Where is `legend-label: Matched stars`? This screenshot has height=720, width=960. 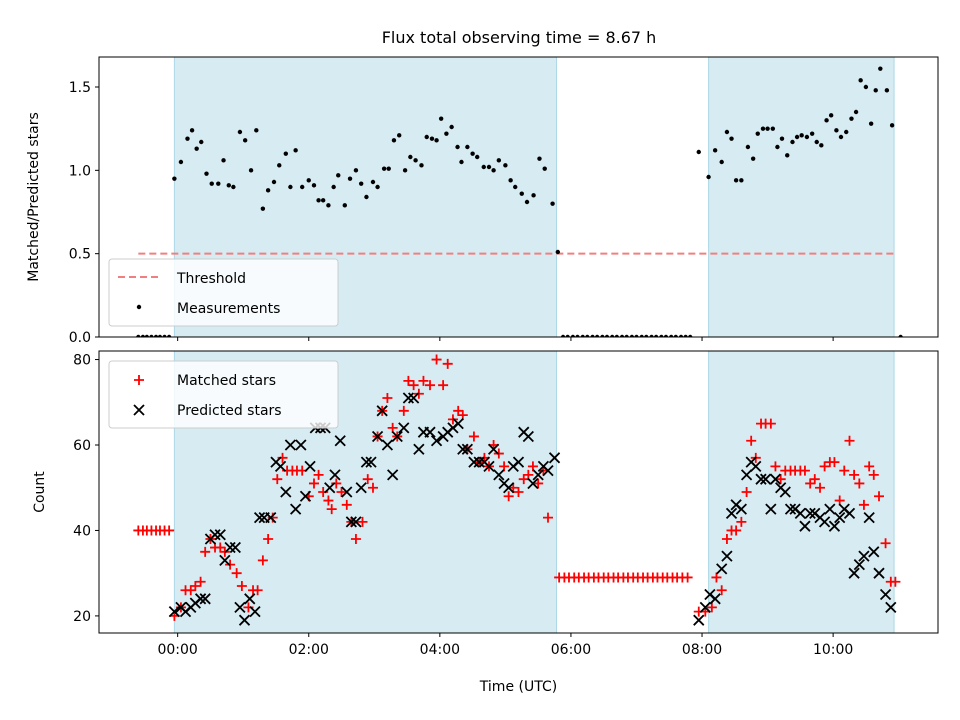 legend-label: Matched stars is located at coordinates (226, 381).